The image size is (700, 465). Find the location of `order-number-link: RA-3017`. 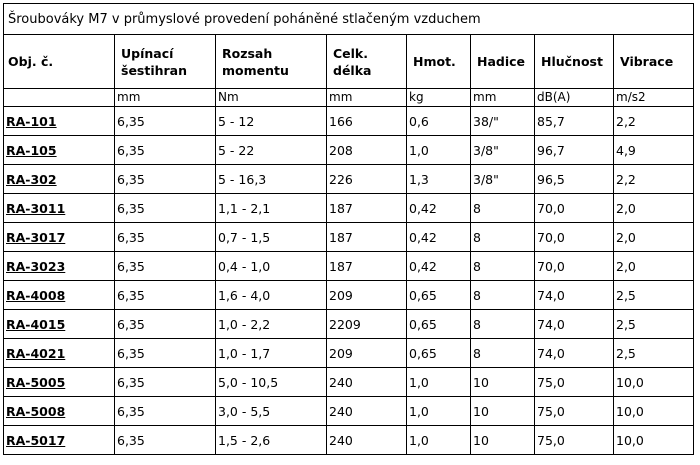

order-number-link: RA-3017 is located at coordinates (36, 237).